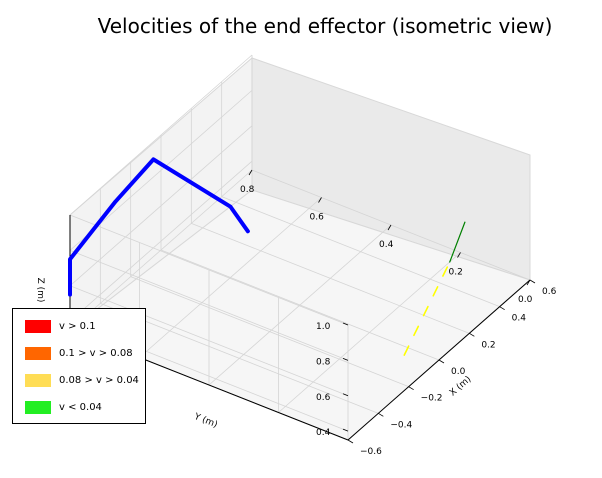  I want to click on y-tick-label-2: 0.4, so click(386, 245).